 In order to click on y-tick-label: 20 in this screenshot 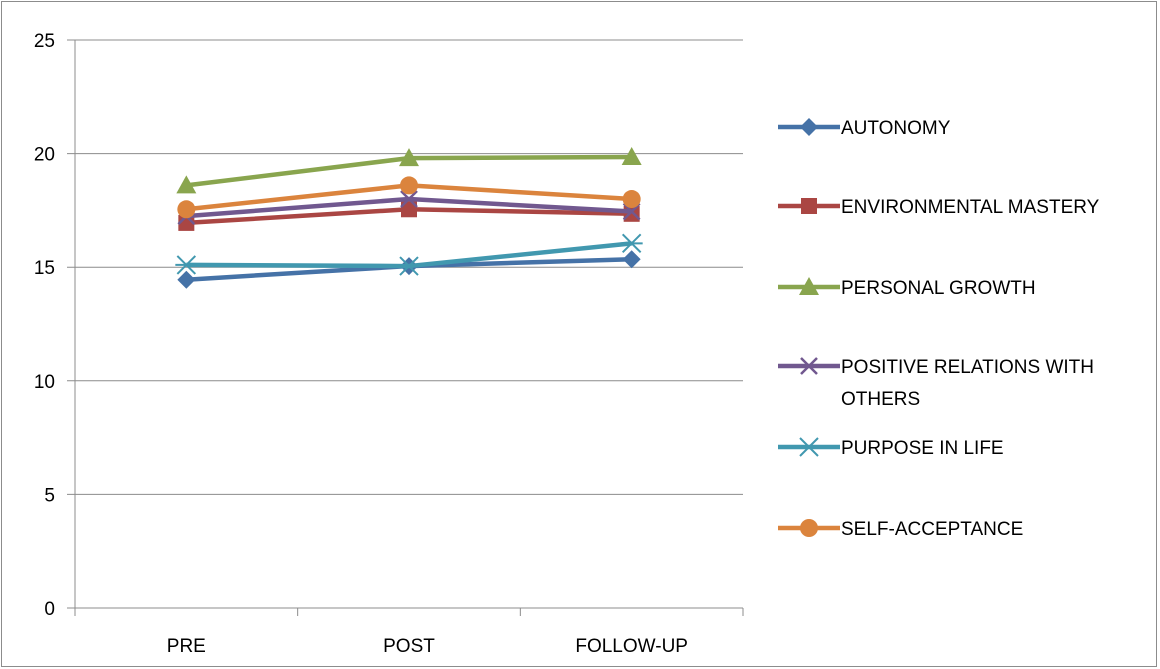, I will do `click(44, 155)`.